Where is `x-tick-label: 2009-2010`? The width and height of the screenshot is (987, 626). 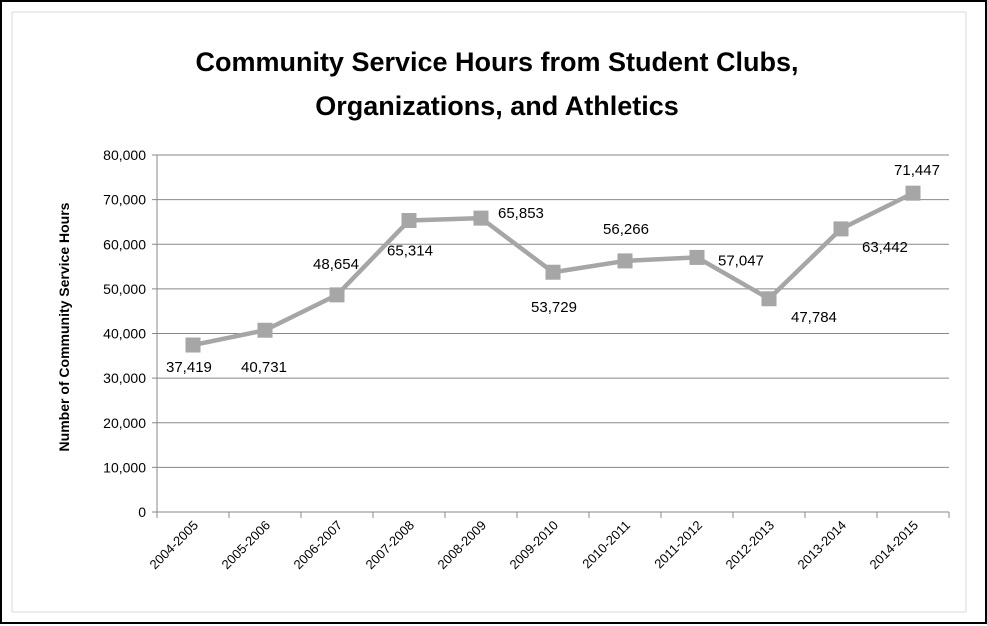
x-tick-label: 2009-2010 is located at coordinates (534, 545).